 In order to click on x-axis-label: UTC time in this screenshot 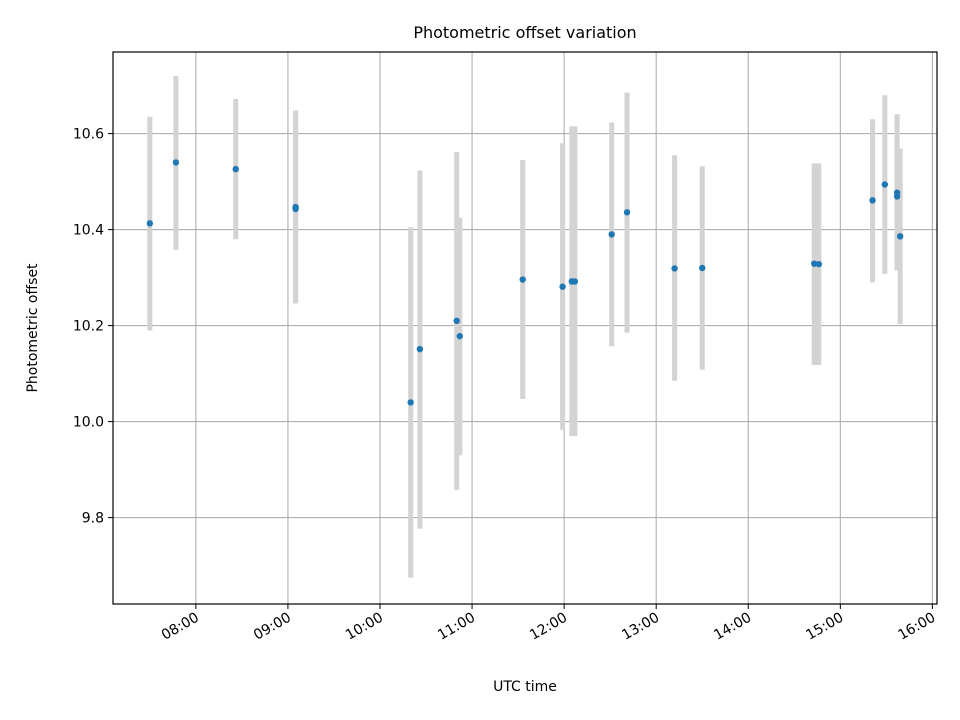, I will do `click(525, 687)`.